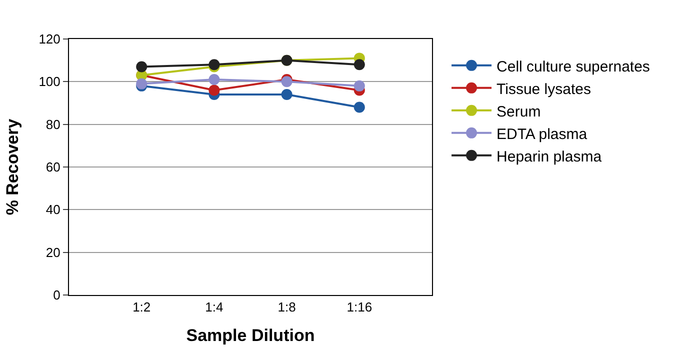  Describe the element at coordinates (214, 307) in the screenshot. I see `x-tick-label: 1:4` at that location.